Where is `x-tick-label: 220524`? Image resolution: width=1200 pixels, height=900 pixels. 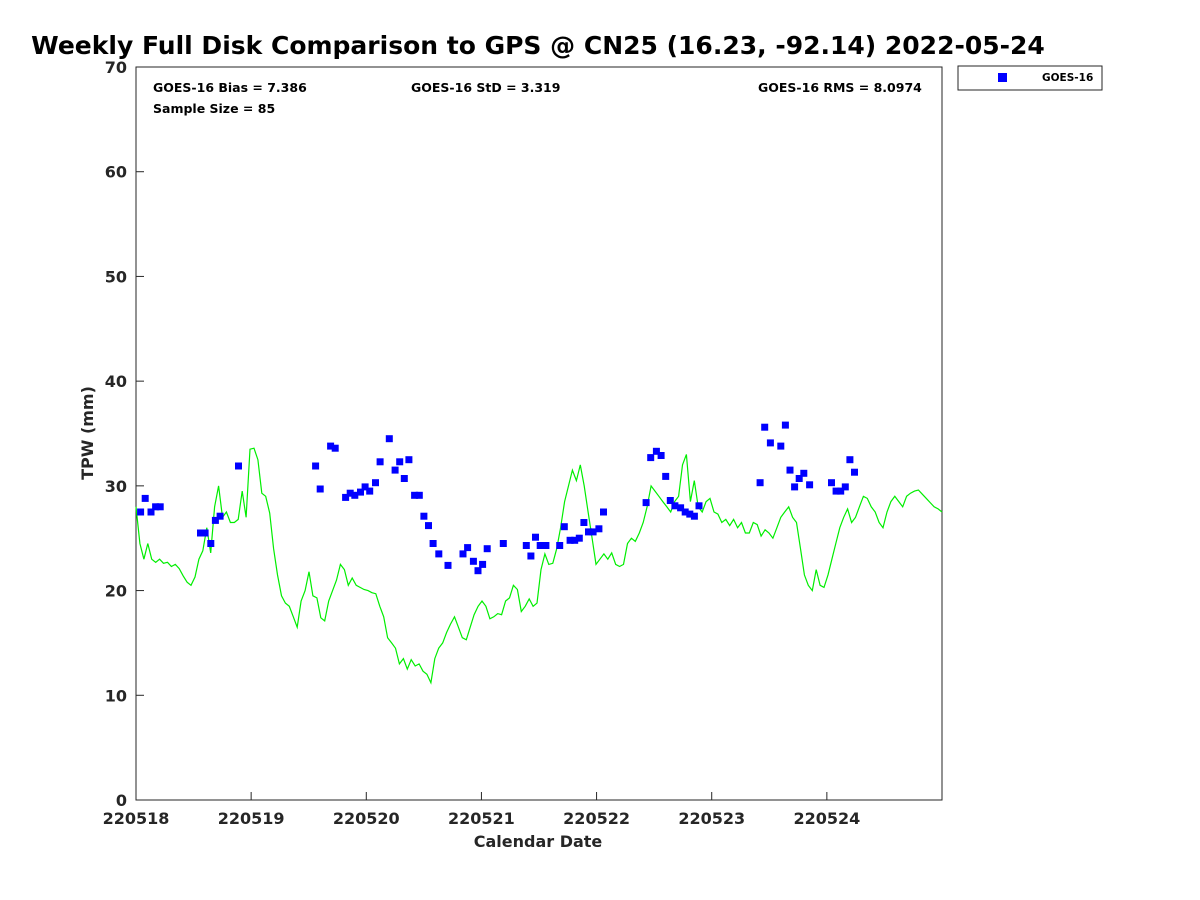 x-tick-label: 220524 is located at coordinates (826, 818).